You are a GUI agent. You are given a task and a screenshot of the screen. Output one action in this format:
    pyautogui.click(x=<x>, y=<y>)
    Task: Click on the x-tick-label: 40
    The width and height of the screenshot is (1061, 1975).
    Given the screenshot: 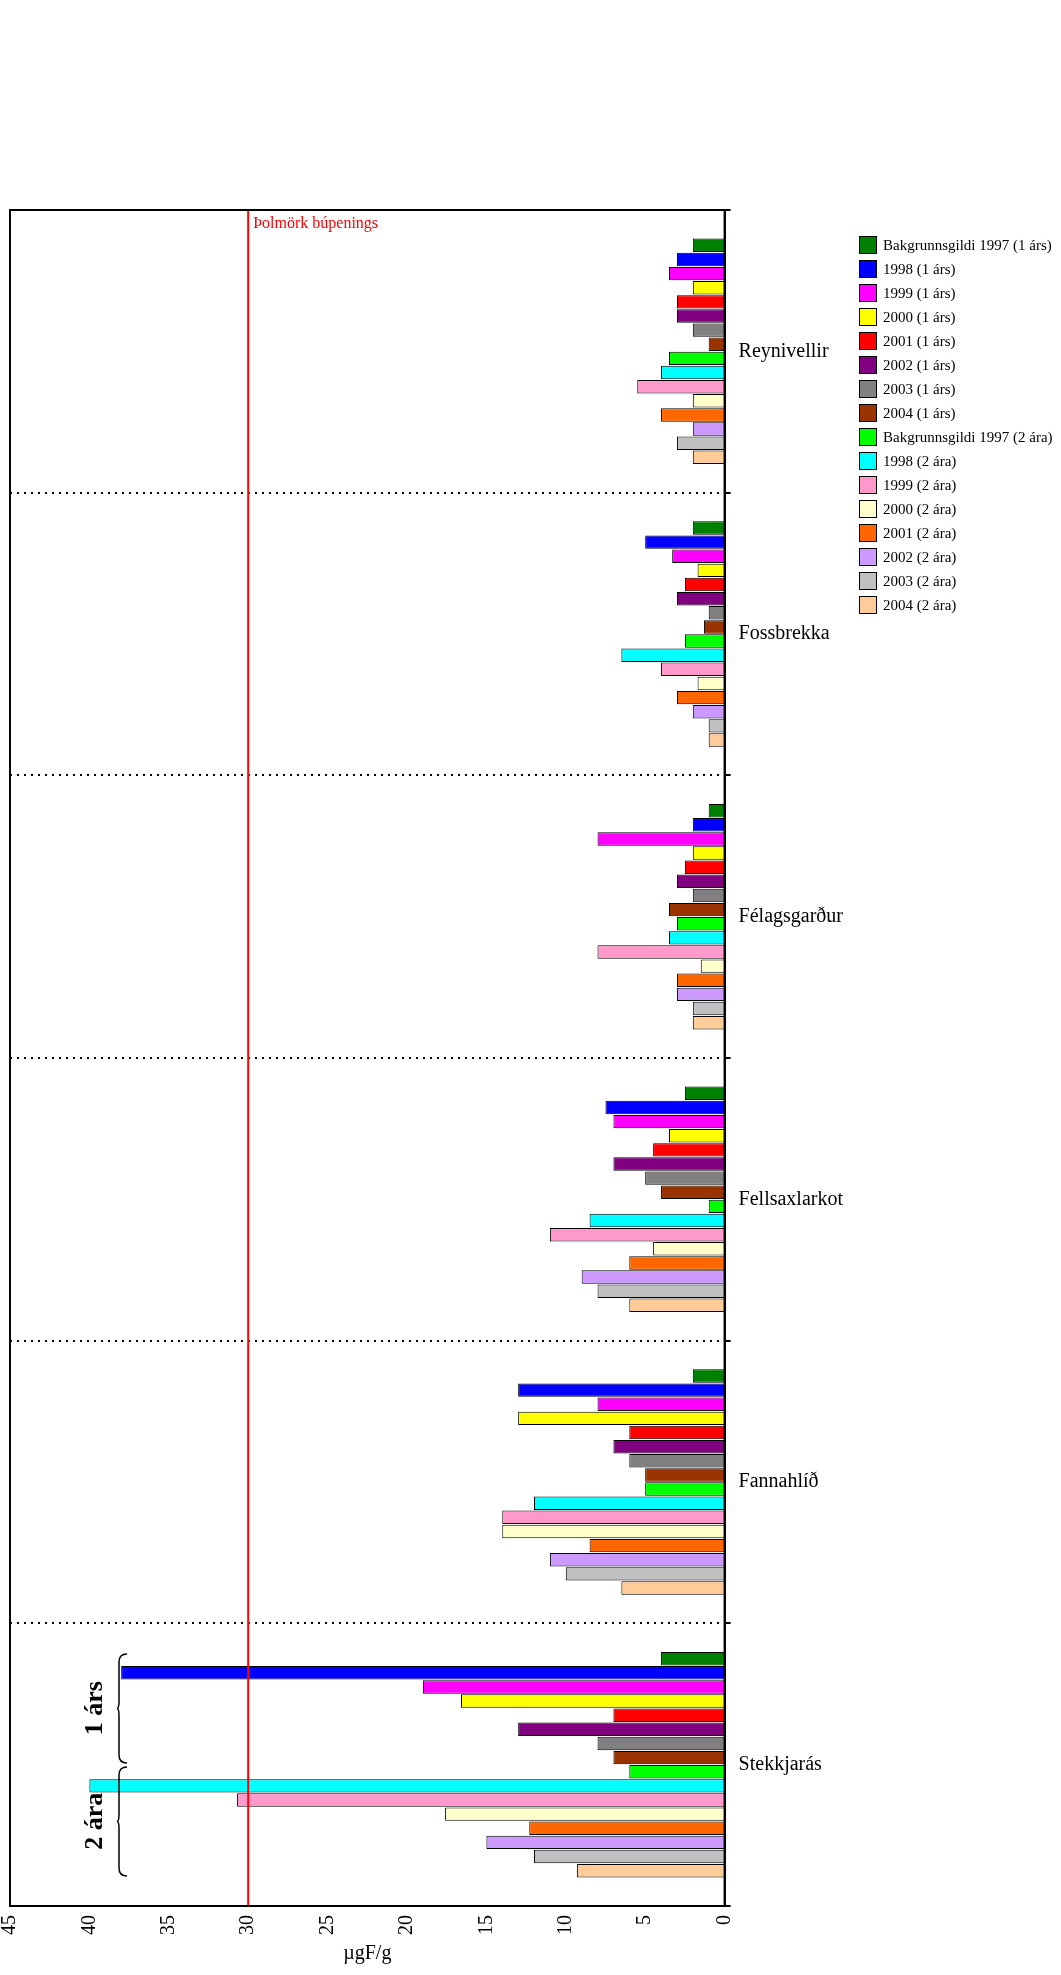 What is the action you would take?
    pyautogui.click(x=87, y=1925)
    